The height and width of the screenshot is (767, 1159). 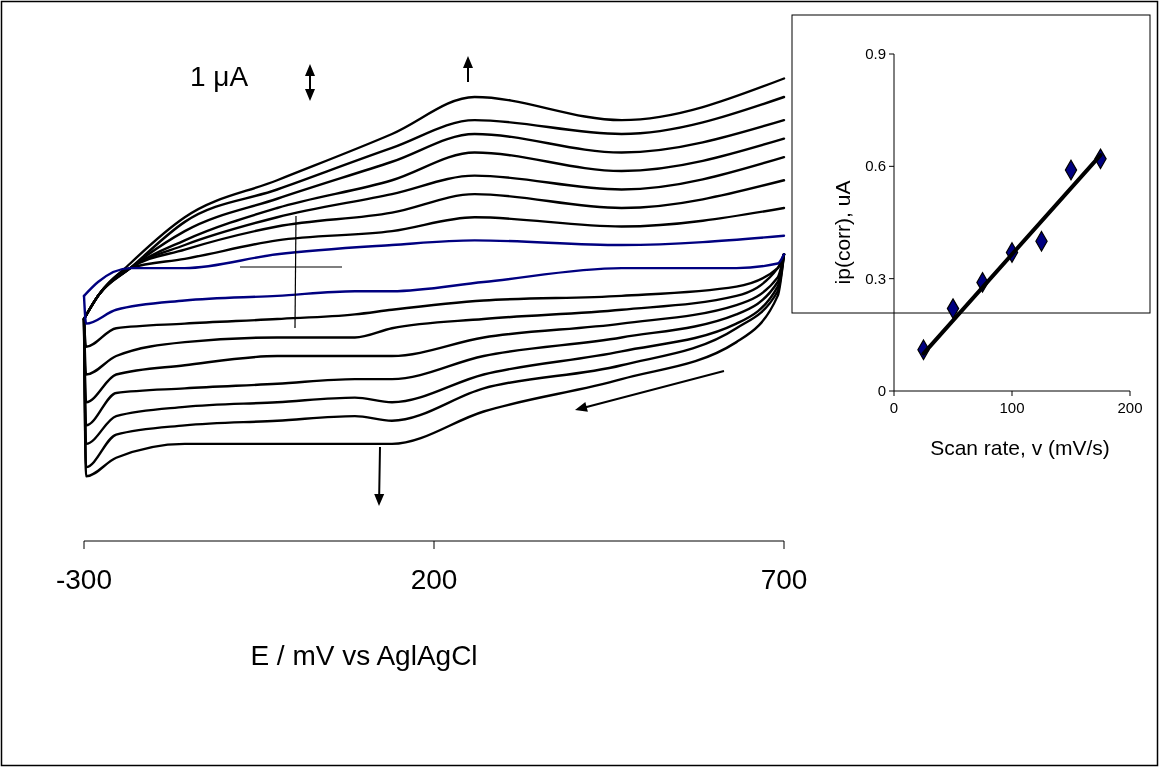 What do you see at coordinates (875, 53) in the screenshot?
I see `y-tick-label: 0.9` at bounding box center [875, 53].